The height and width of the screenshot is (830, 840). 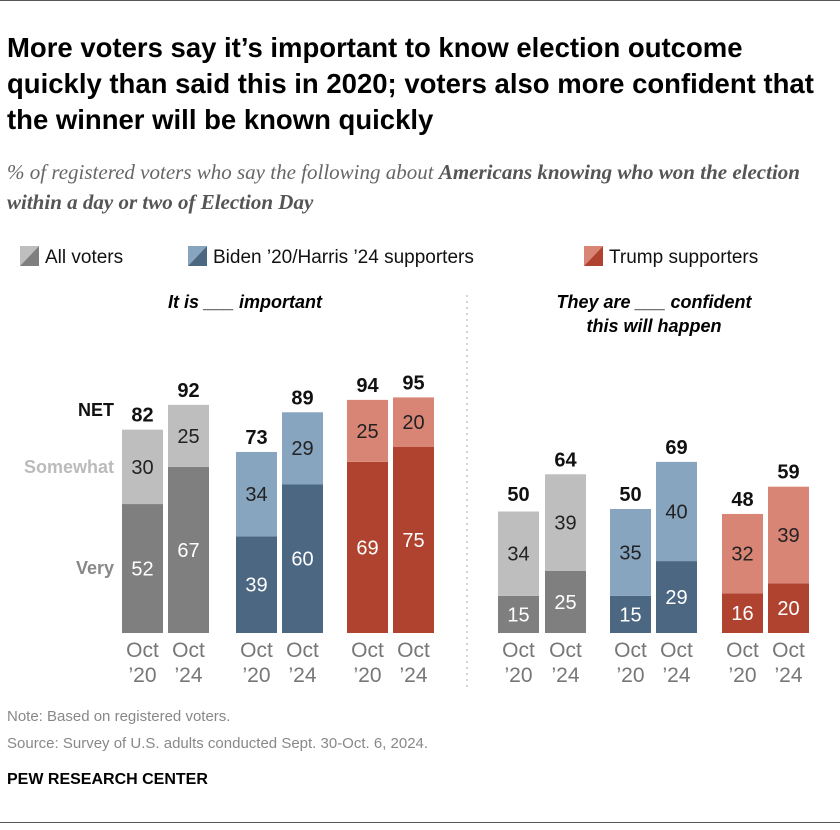 I want to click on label-somewhat: 40, so click(x=676, y=512).